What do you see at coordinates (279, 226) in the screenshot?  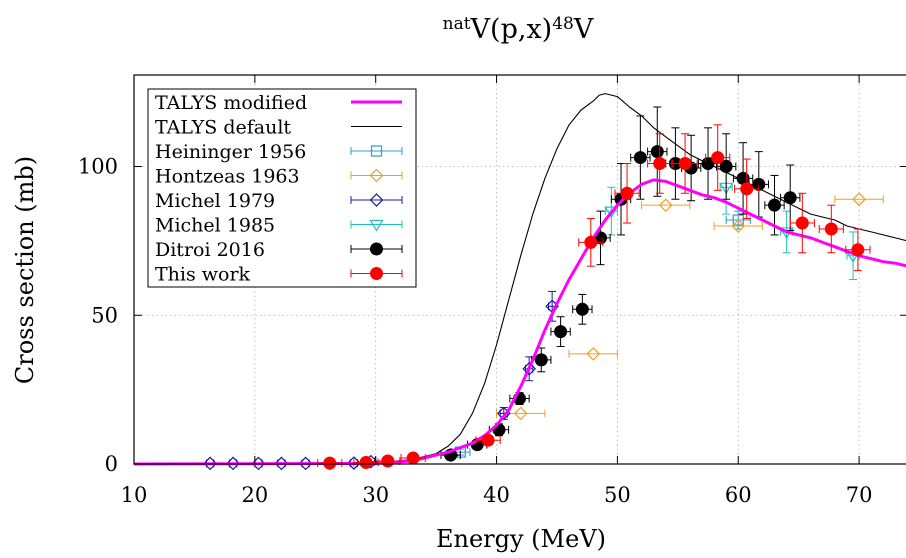 I see `legend-item-michel-1985: Michel 1985` at bounding box center [279, 226].